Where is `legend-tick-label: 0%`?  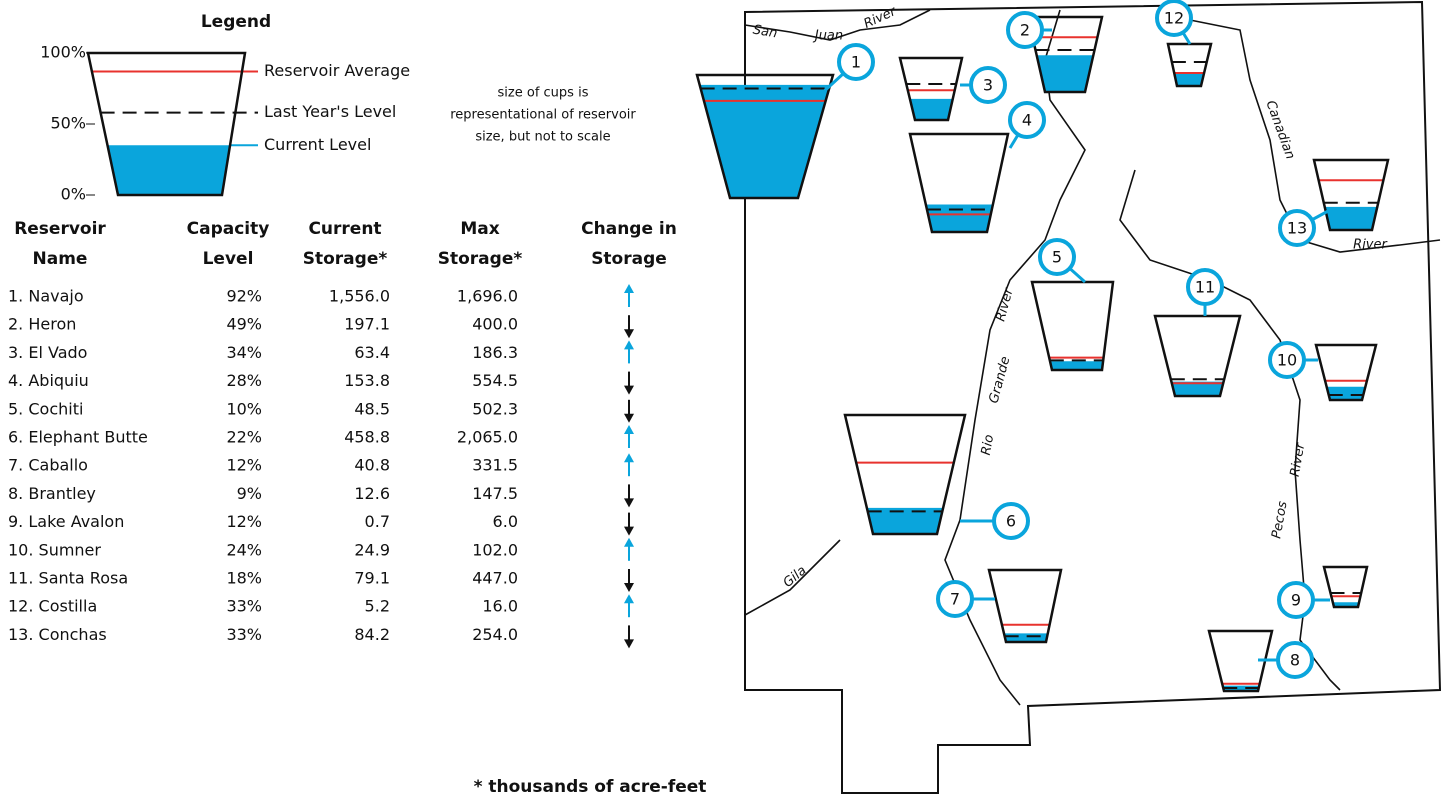 legend-tick-label: 0% is located at coordinates (73, 194).